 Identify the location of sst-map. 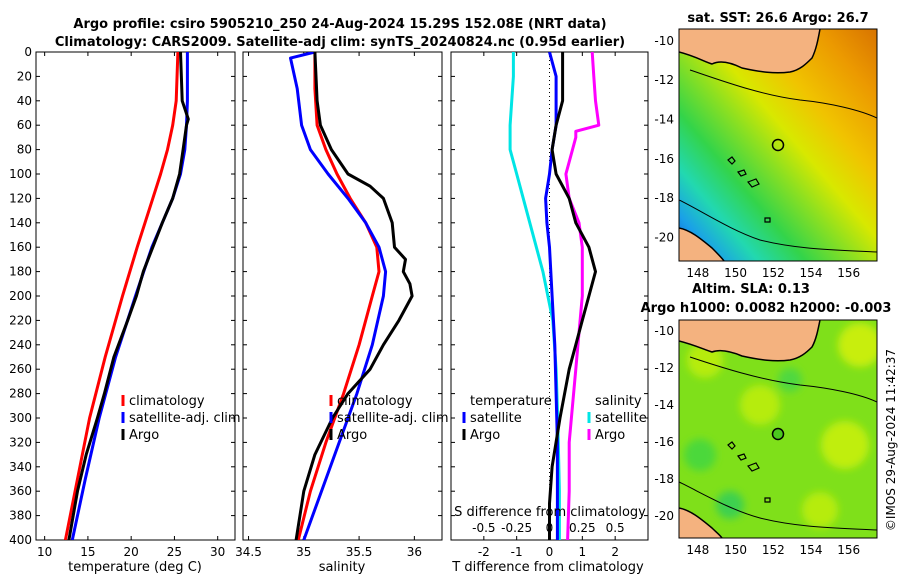
(778, 145).